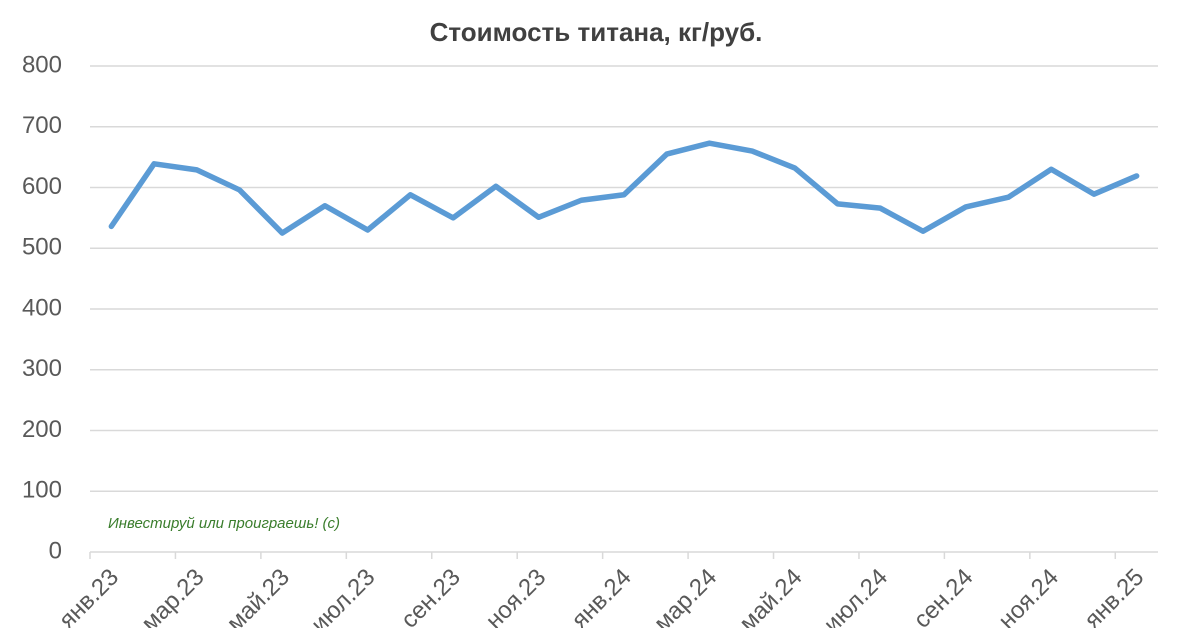 This screenshot has height=628, width=1200. I want to click on y-tick-label: 700, so click(42, 125).